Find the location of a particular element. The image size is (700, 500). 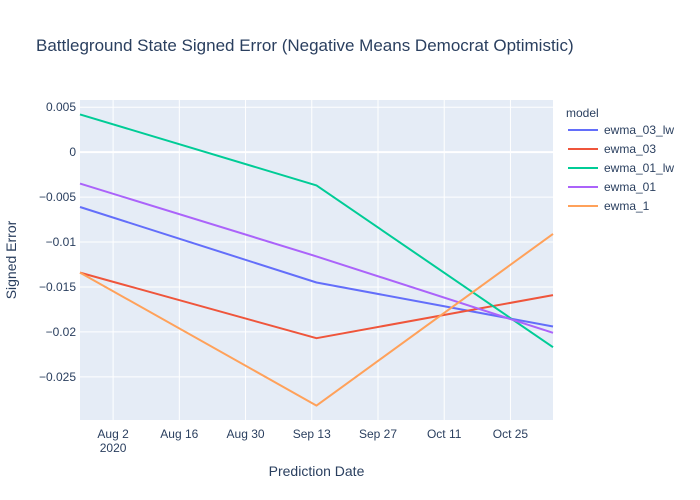

x-axis-title: Prediction Date is located at coordinates (317, 471).